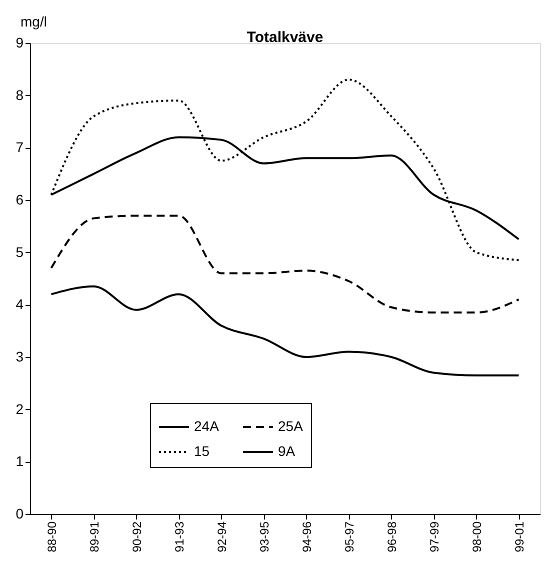 The image size is (555, 567). I want to click on x-tick-label: 89-91, so click(94, 536).